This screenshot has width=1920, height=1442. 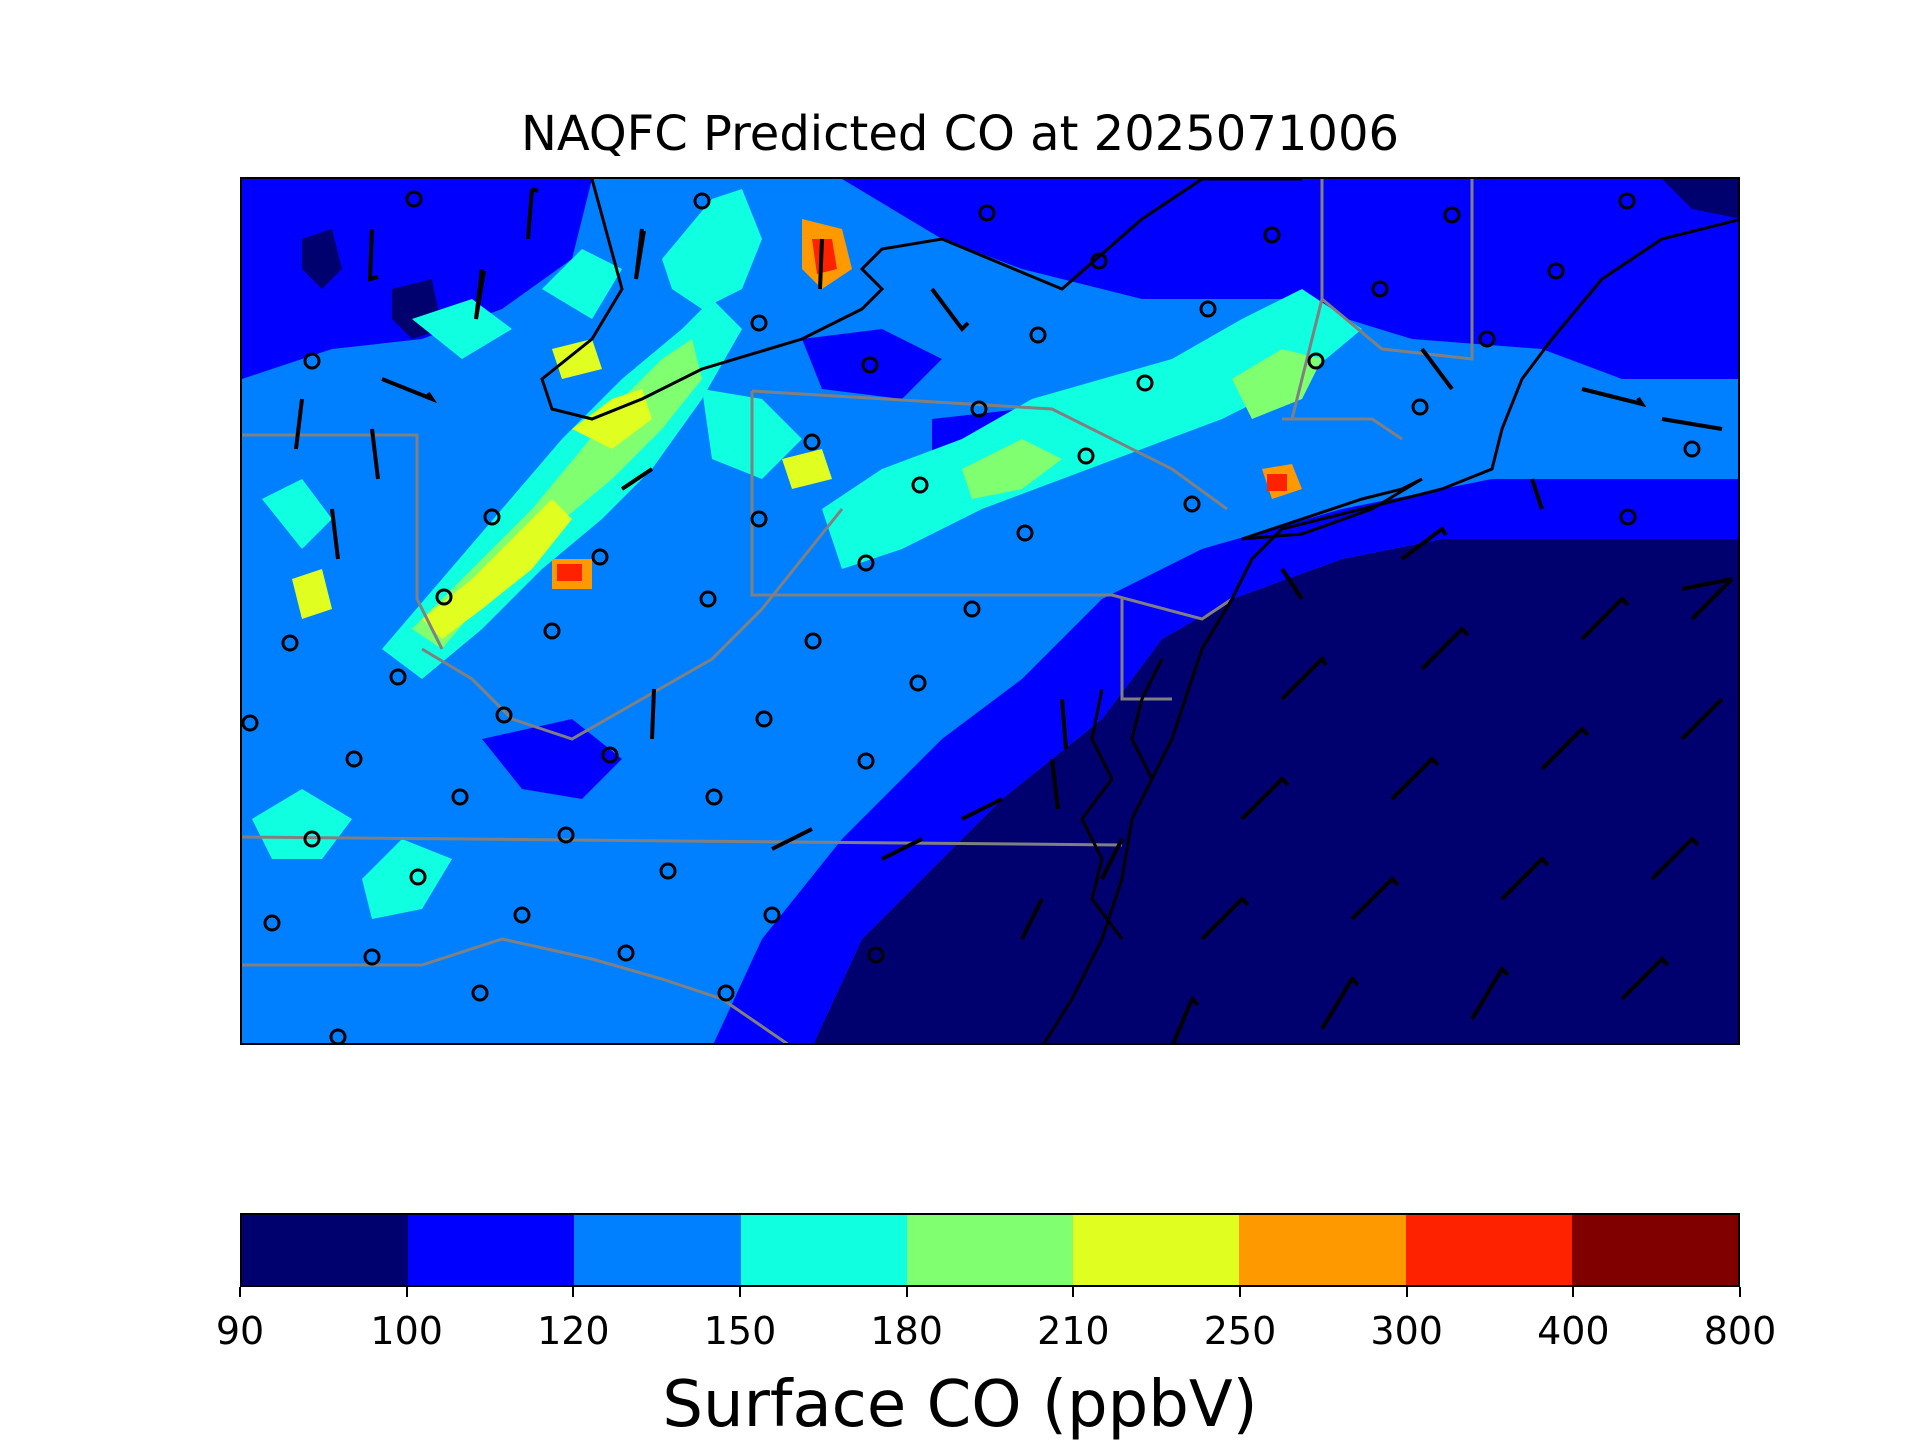 I want to click on colorbar-label: Surface CO (ppbV), so click(x=960, y=1405).